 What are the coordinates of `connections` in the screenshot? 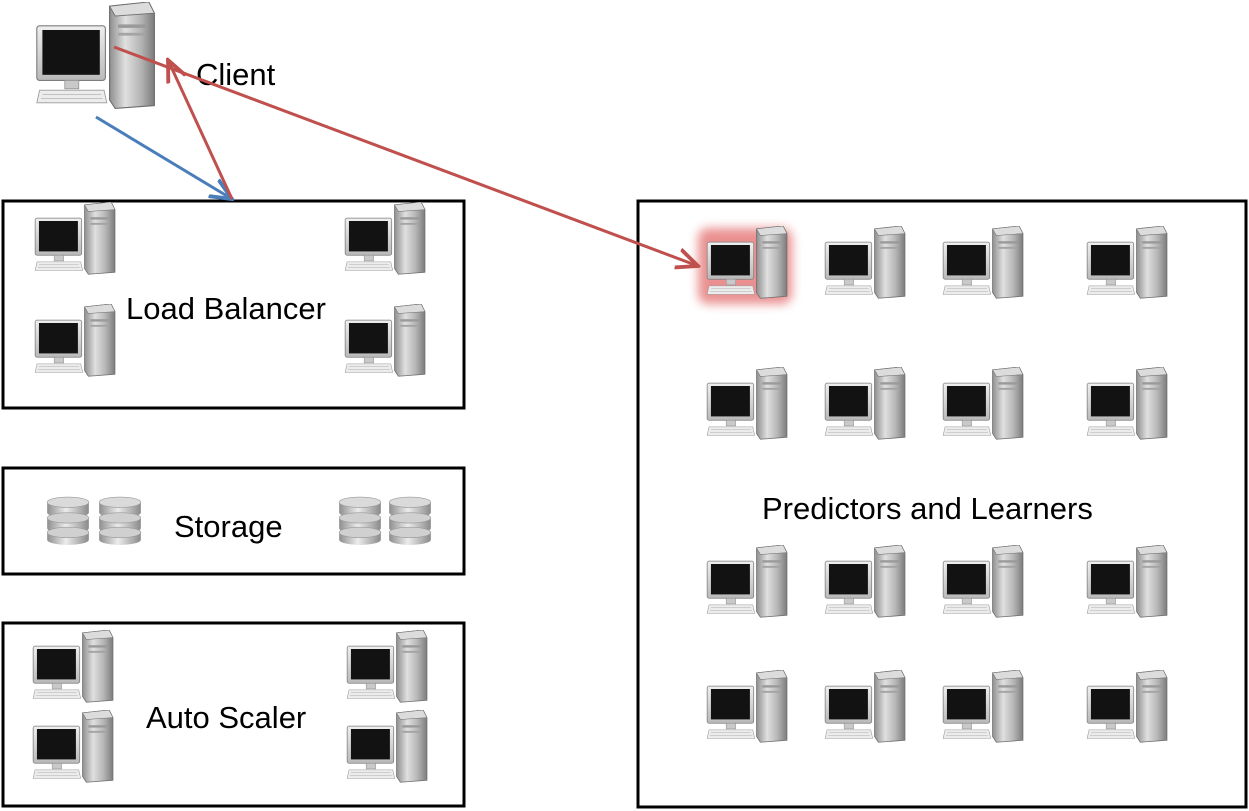 It's located at (396, 155).